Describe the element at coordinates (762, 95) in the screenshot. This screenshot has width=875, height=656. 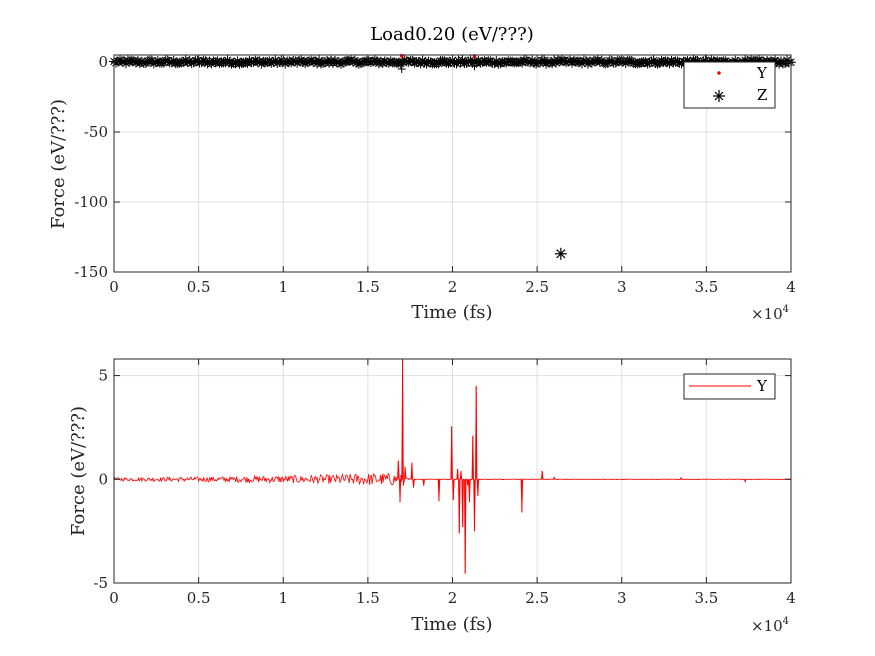
I see `top-legend-label-z: Z` at that location.